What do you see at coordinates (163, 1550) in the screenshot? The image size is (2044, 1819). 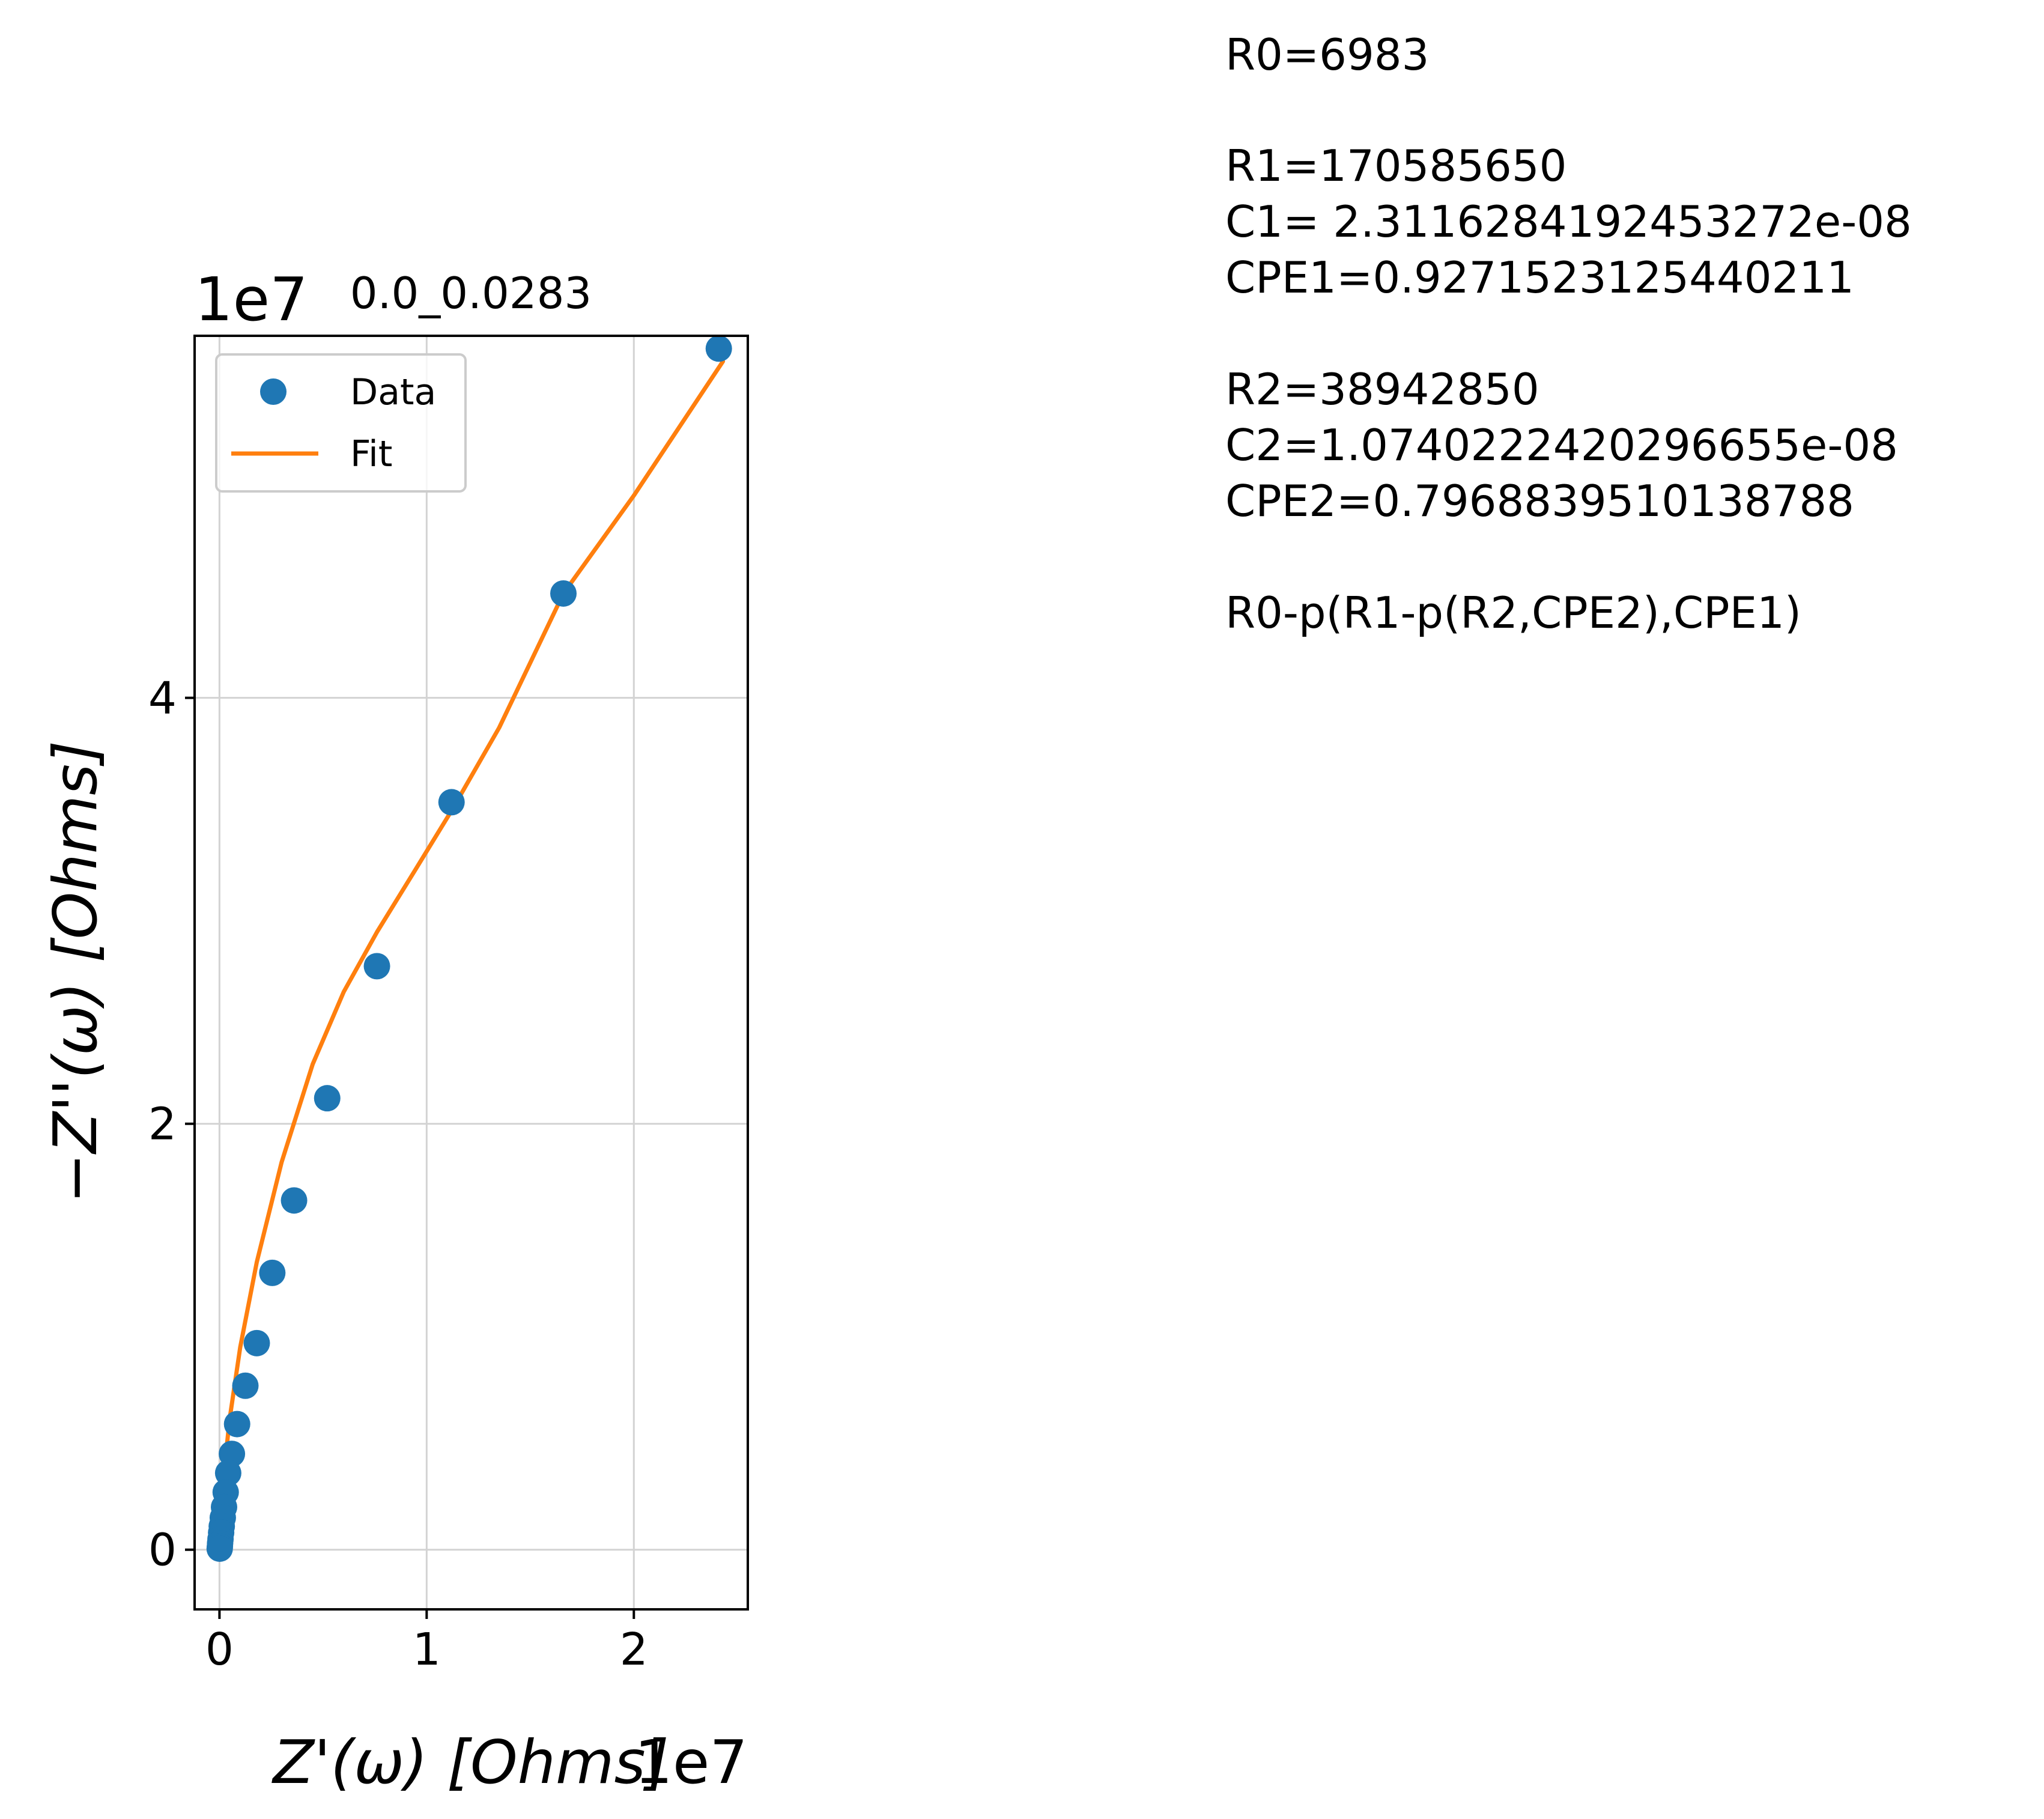 I see `y-tick-label: 0` at bounding box center [163, 1550].